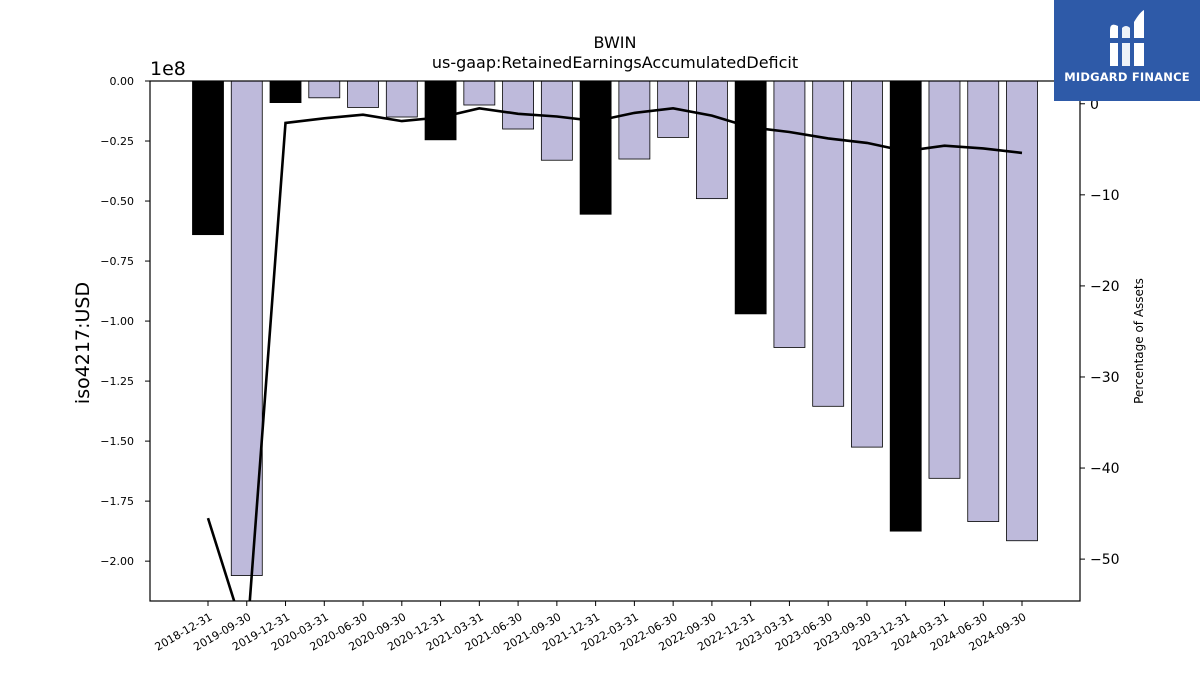  What do you see at coordinates (117, 381) in the screenshot?
I see `y-tick-label: −1.25` at bounding box center [117, 381].